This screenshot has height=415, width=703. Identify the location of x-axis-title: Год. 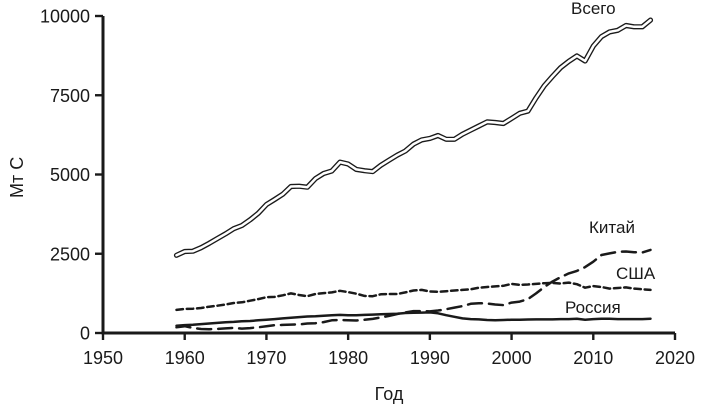
(389, 394).